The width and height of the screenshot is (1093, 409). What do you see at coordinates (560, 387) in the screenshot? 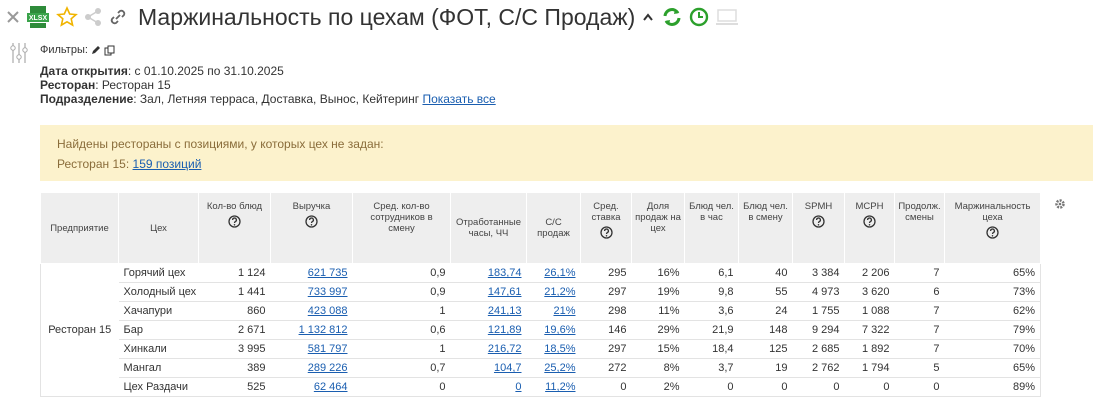
I see `cell-link: 11,2%` at bounding box center [560, 387].